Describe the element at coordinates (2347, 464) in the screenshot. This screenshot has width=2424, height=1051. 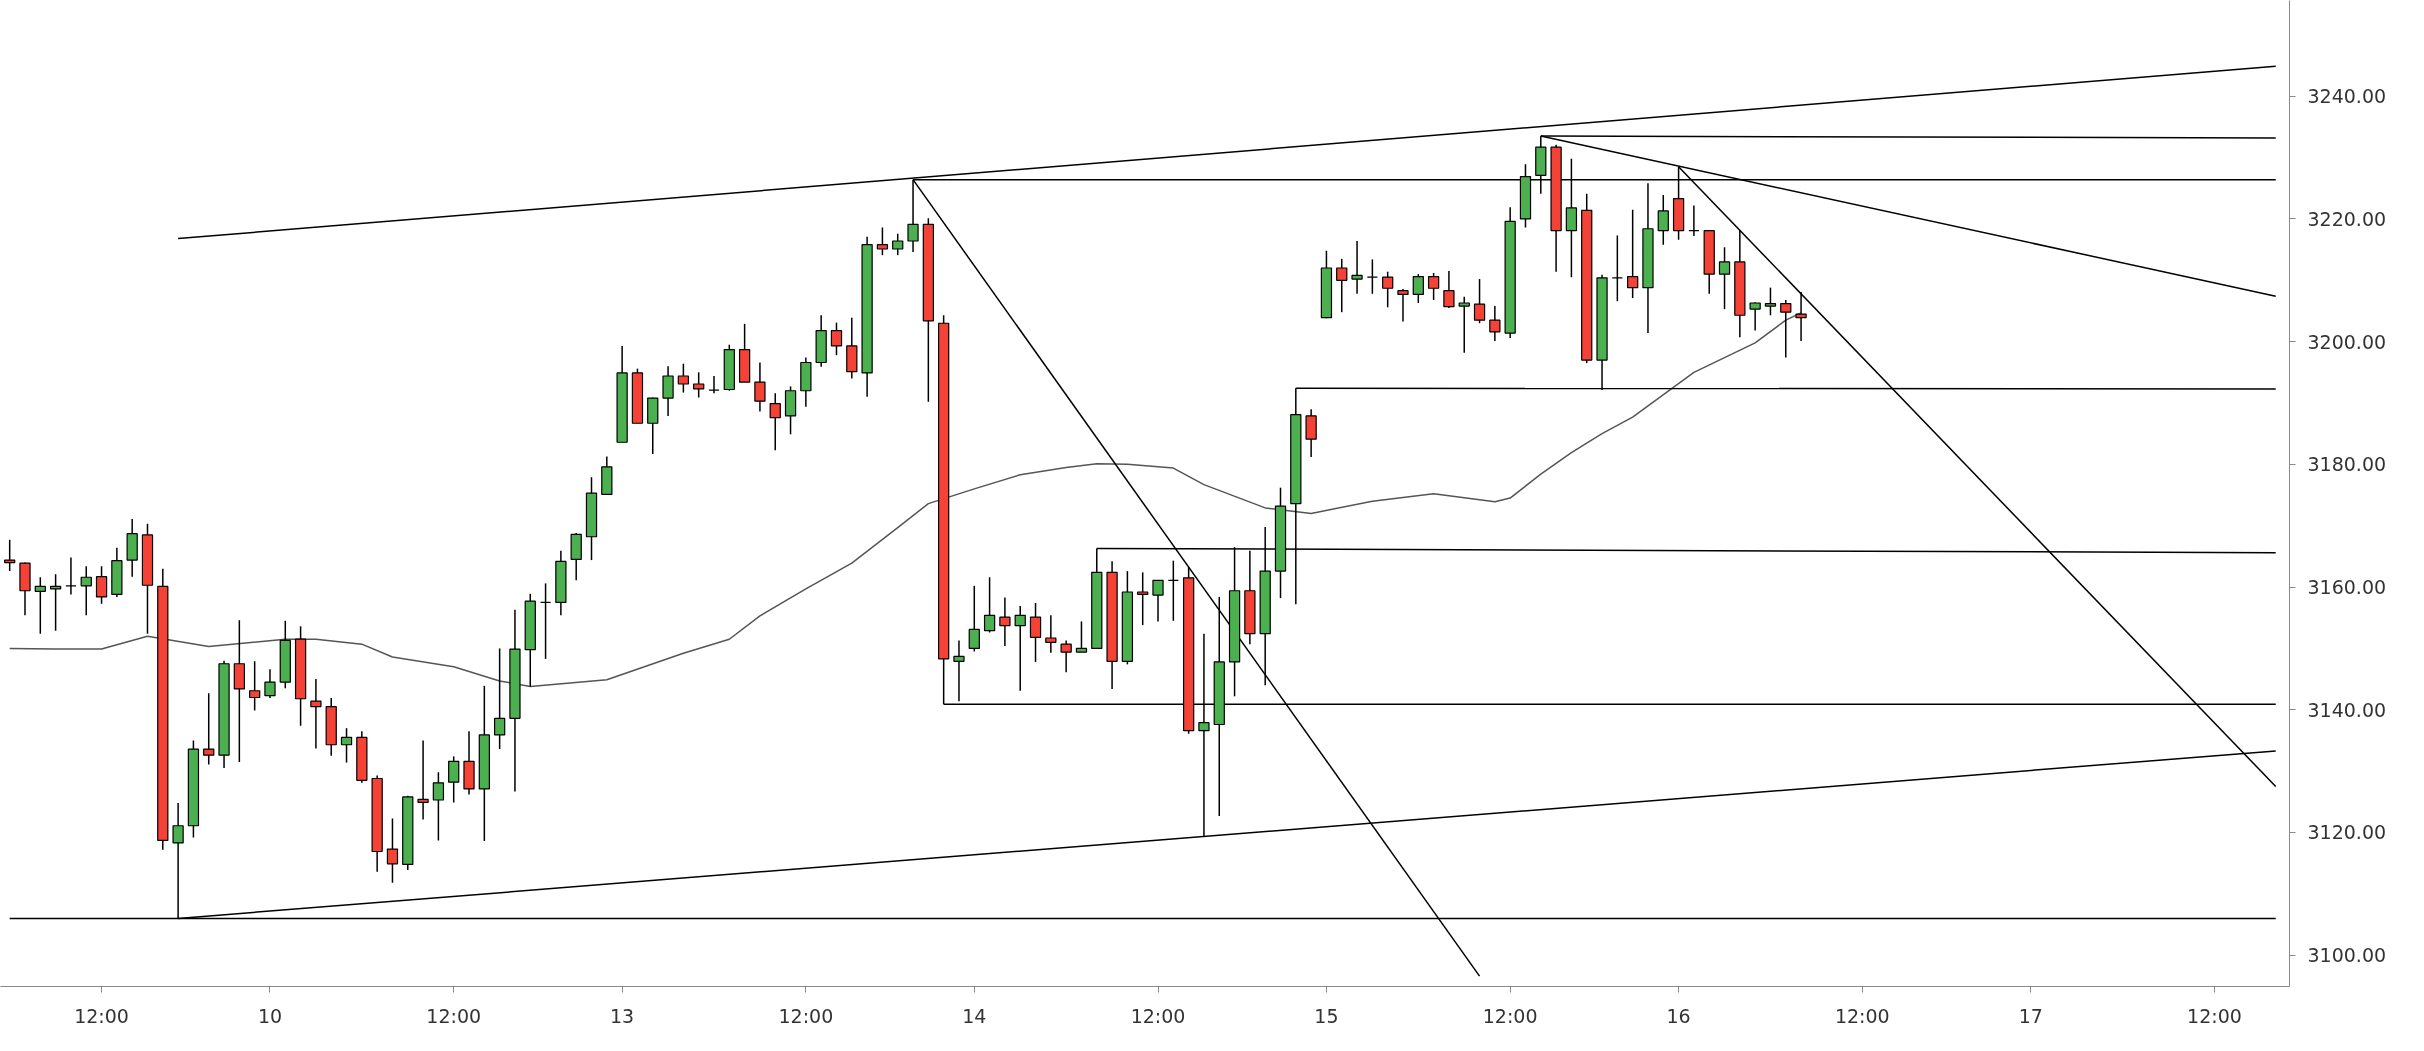
I see `y-tick-label: 3180.00` at that location.